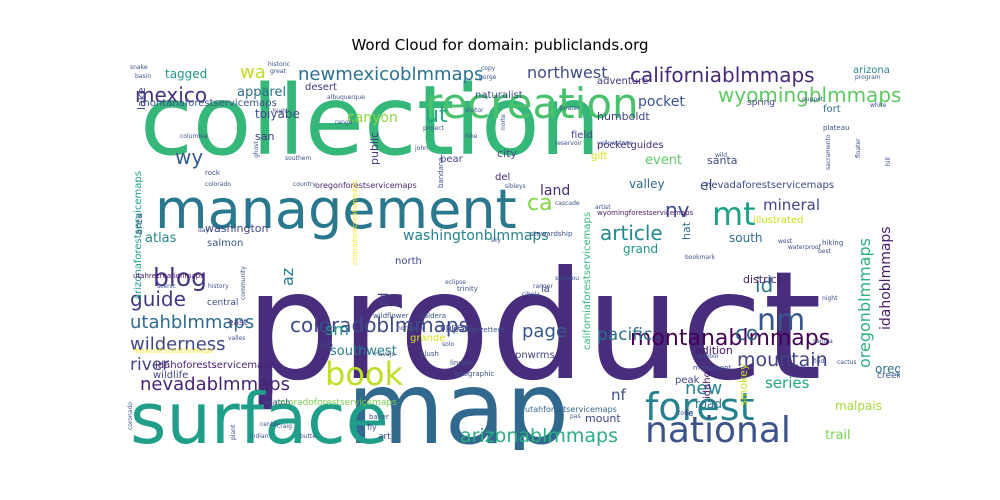  What do you see at coordinates (379, 325) in the screenshot?
I see `word-coloradoblmmaps: coloradoblmmaps` at bounding box center [379, 325].